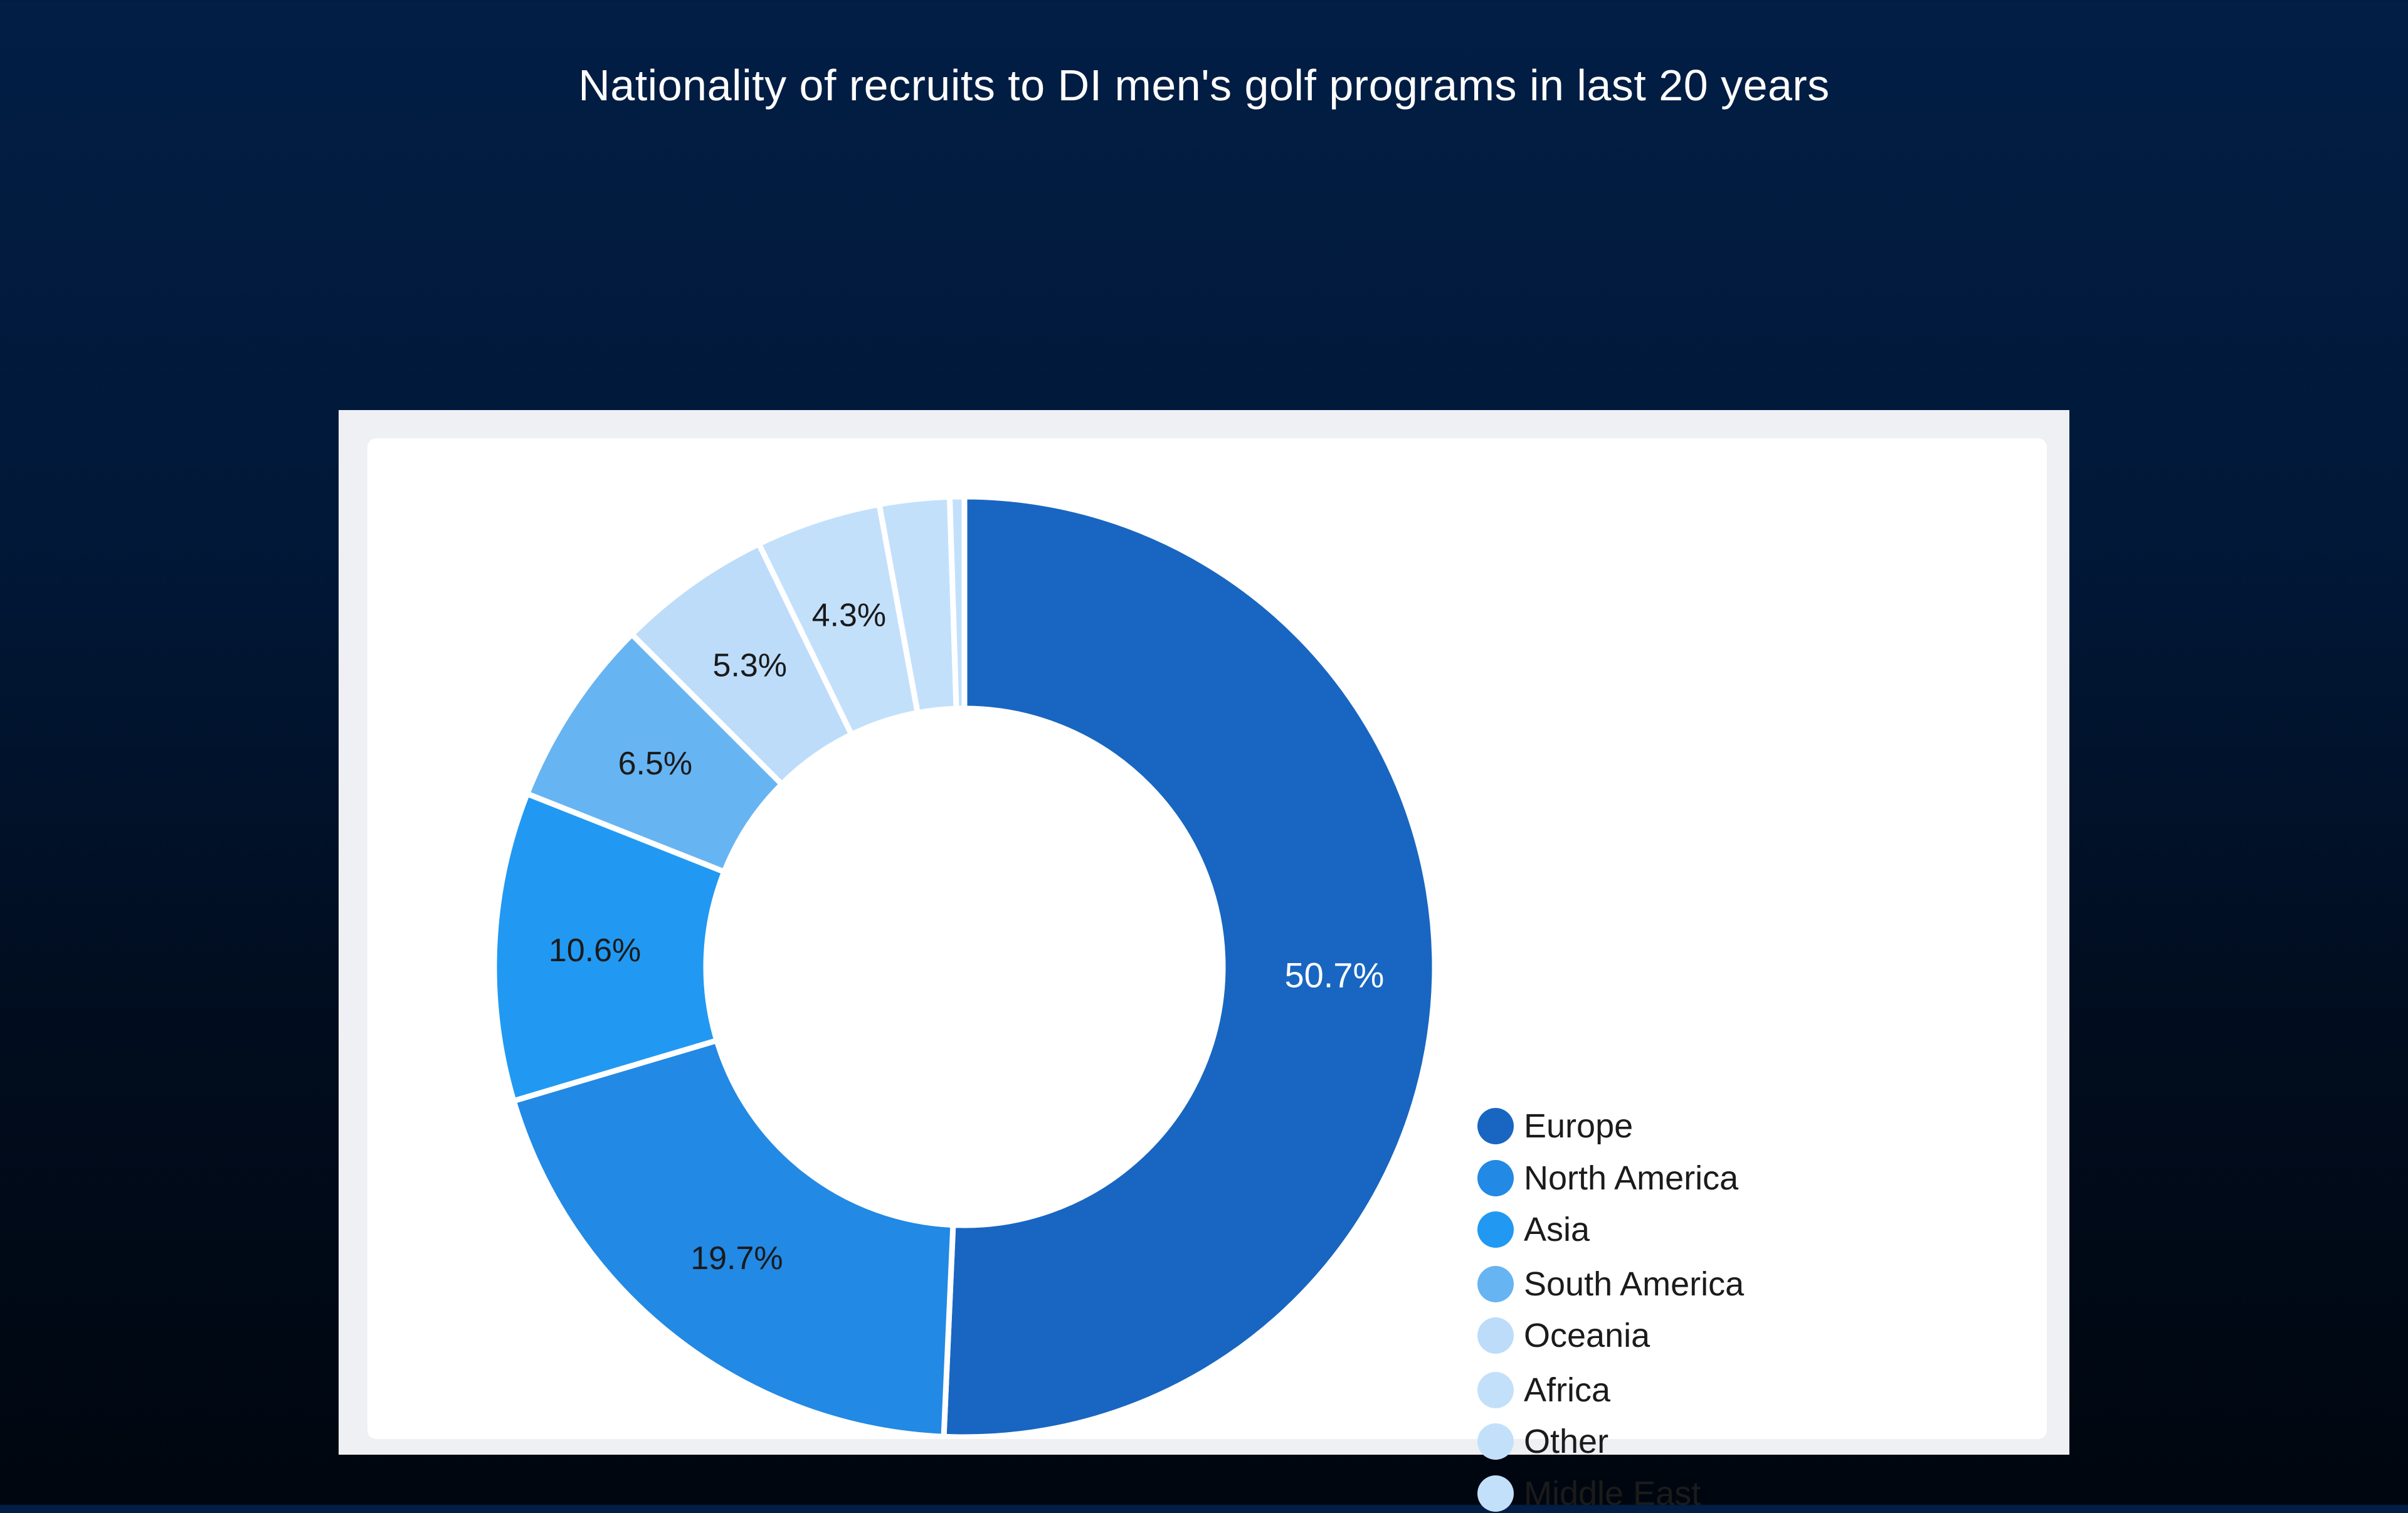 The width and height of the screenshot is (2408, 1513). What do you see at coordinates (1567, 1390) in the screenshot?
I see `legend-label-africa: Africa` at bounding box center [1567, 1390].